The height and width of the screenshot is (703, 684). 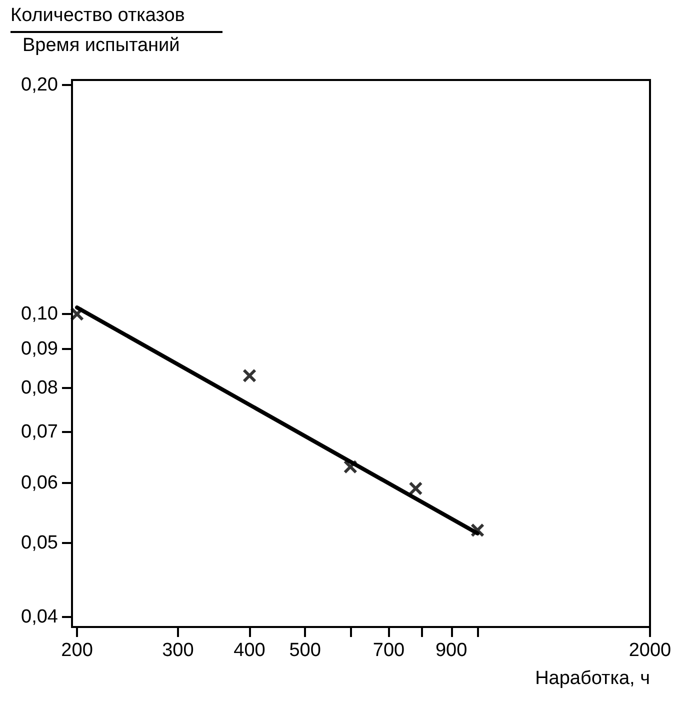 I want to click on y-axis-title: Количество отказов Время испытаний, so click(x=97, y=30).